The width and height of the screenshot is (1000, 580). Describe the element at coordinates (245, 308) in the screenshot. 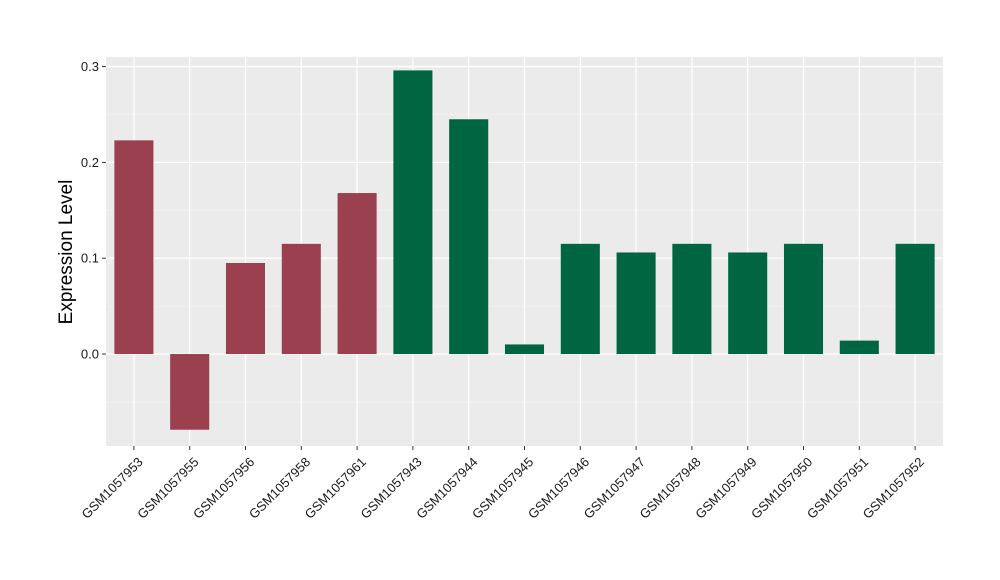

I see `bar-gsm1057956` at that location.